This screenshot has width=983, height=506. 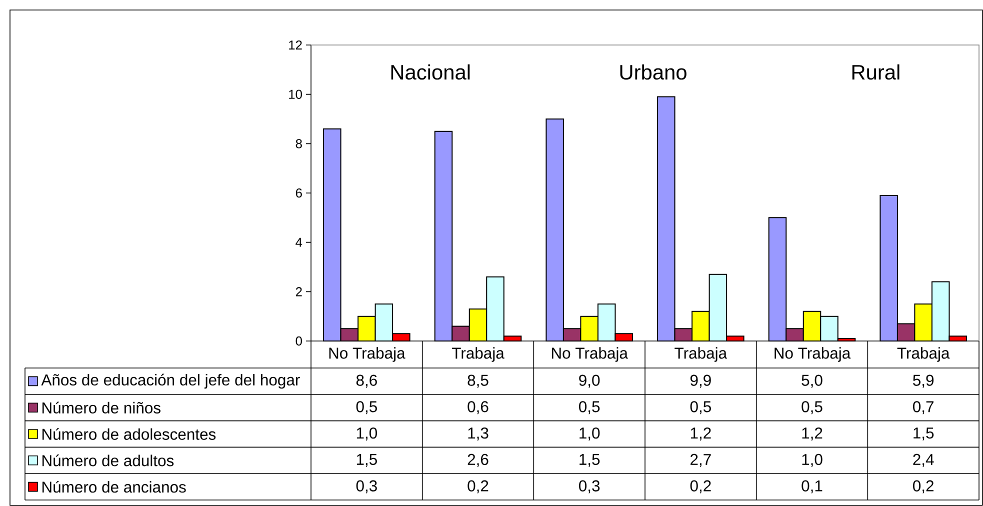 What do you see at coordinates (478, 407) in the screenshot?
I see `data-label: 0,6` at bounding box center [478, 407].